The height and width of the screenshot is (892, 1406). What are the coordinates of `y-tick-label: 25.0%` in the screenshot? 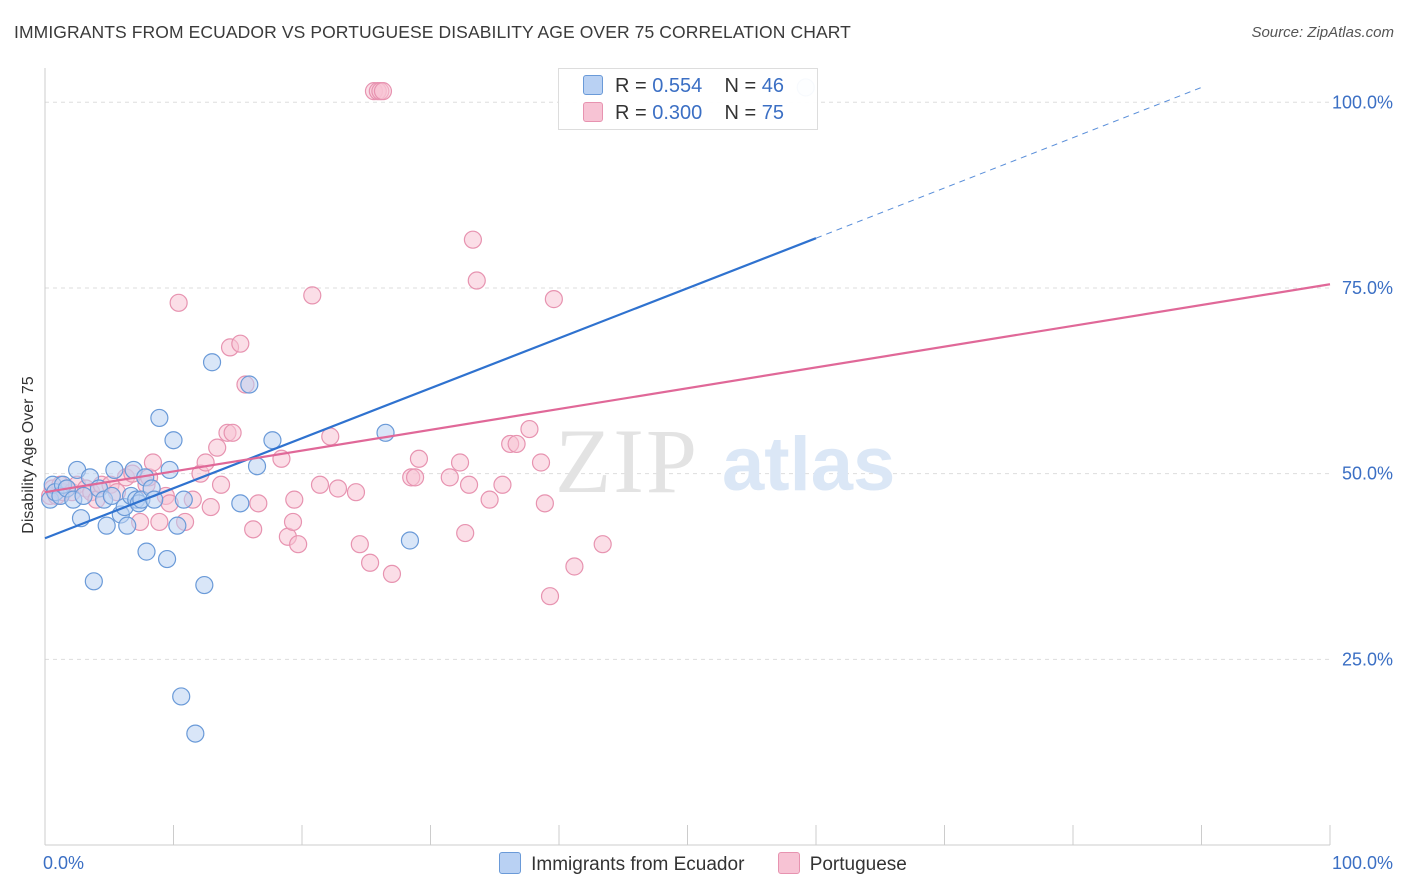 It's located at (1367, 659).